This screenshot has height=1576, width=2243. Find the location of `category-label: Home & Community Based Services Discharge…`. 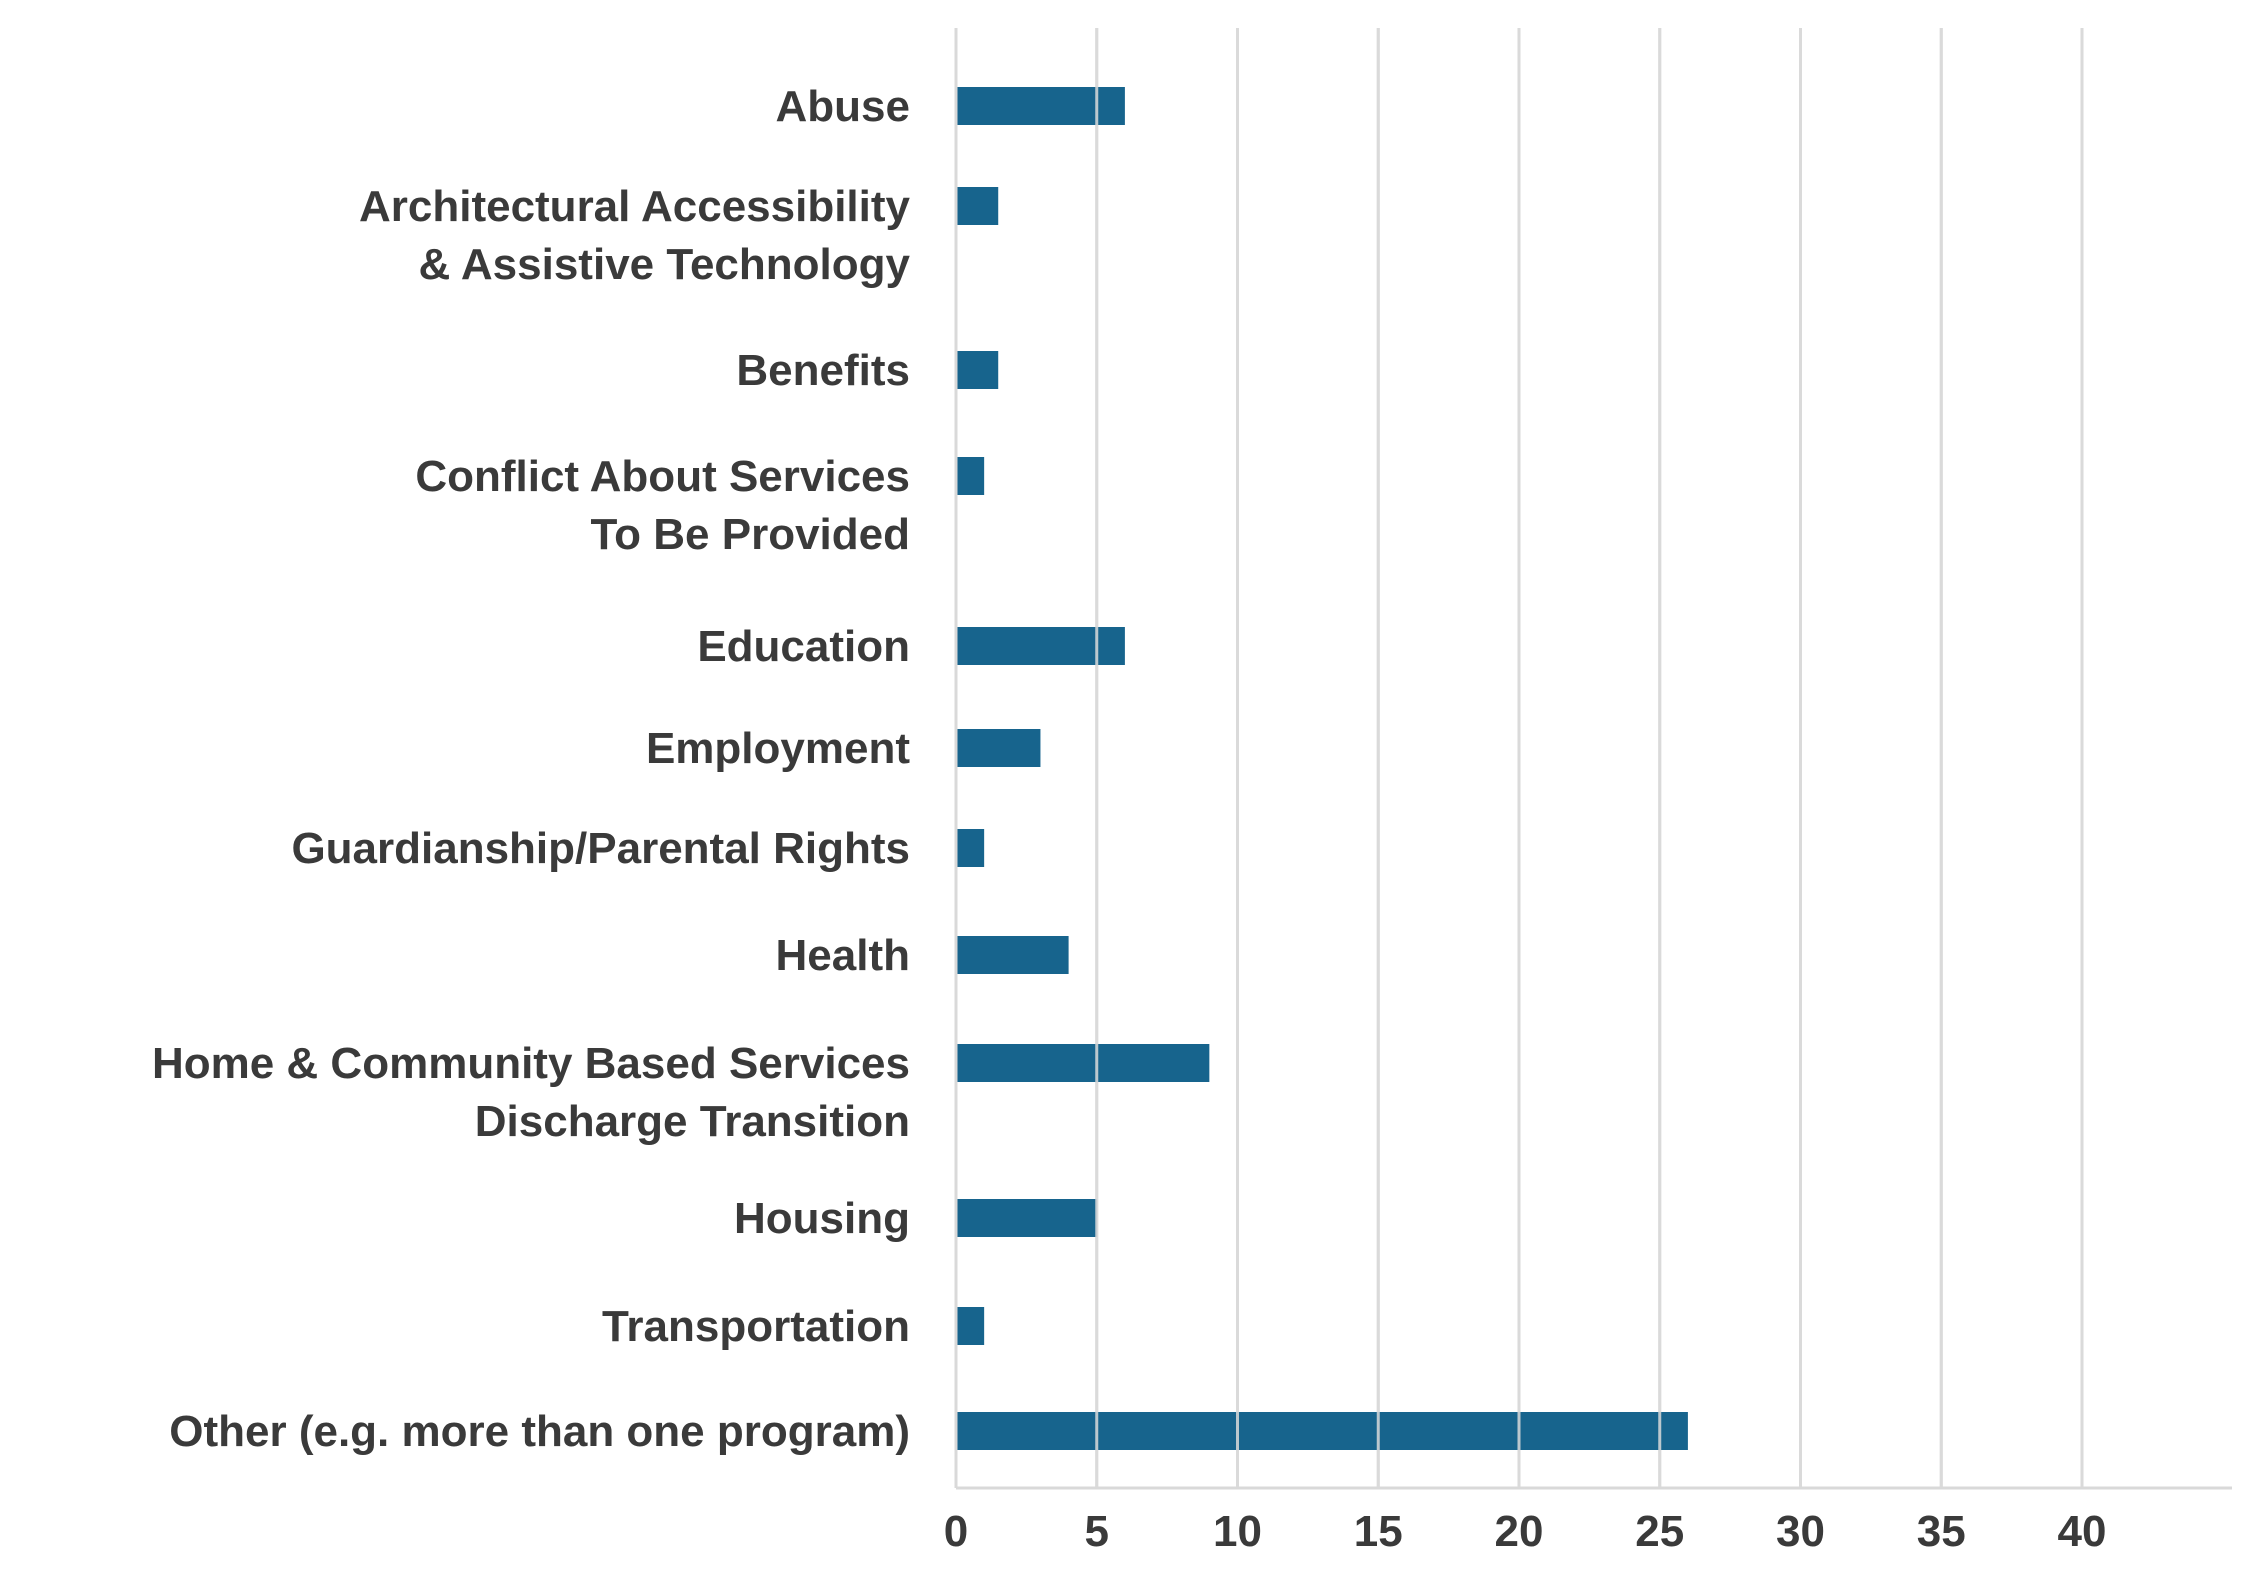

category-label: Home & Community Based Services Discharge… is located at coordinates (531, 1092).